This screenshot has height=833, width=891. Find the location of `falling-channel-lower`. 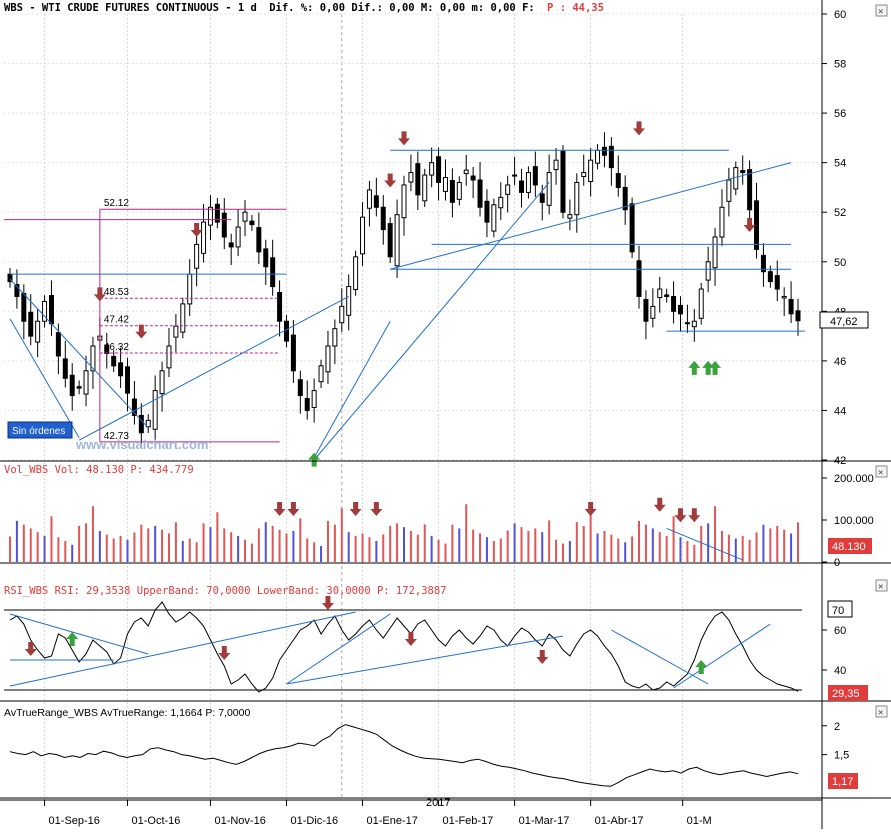

falling-channel-lower is located at coordinates (44, 378).